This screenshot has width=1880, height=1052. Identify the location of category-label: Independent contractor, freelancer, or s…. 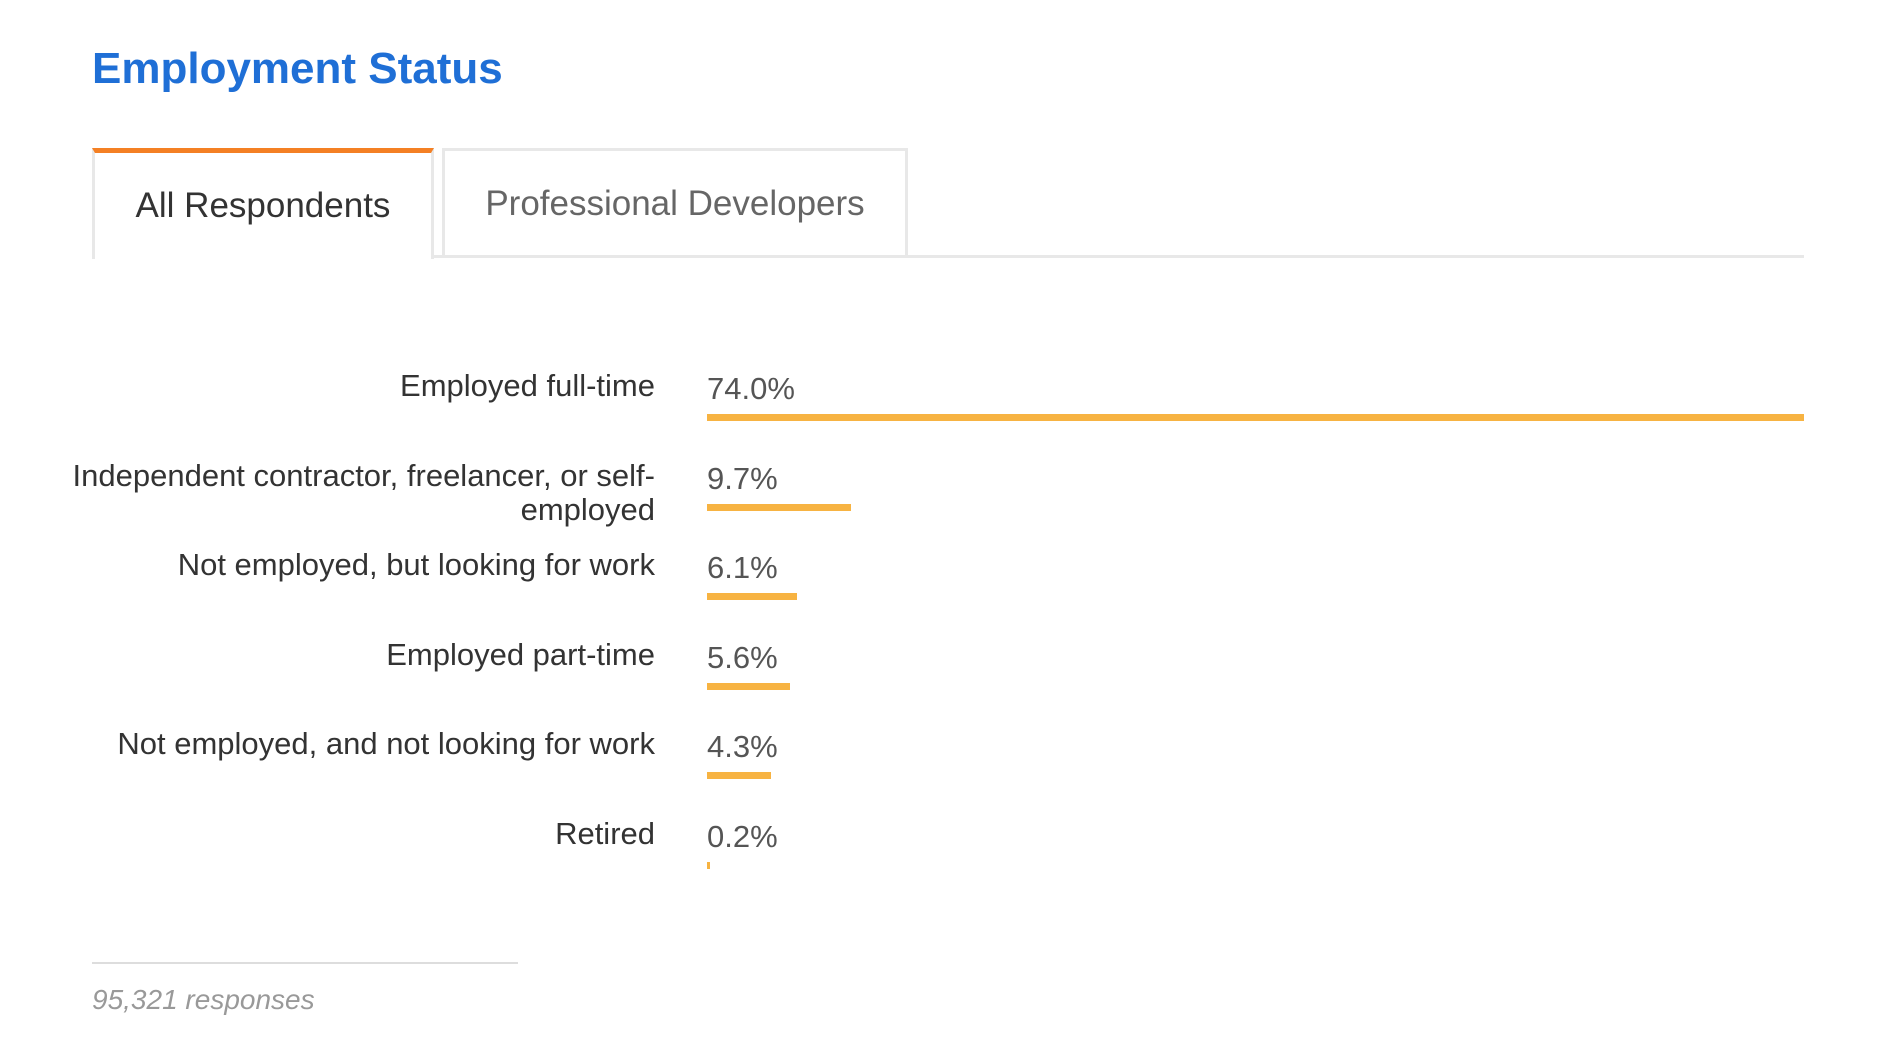
(363, 492).